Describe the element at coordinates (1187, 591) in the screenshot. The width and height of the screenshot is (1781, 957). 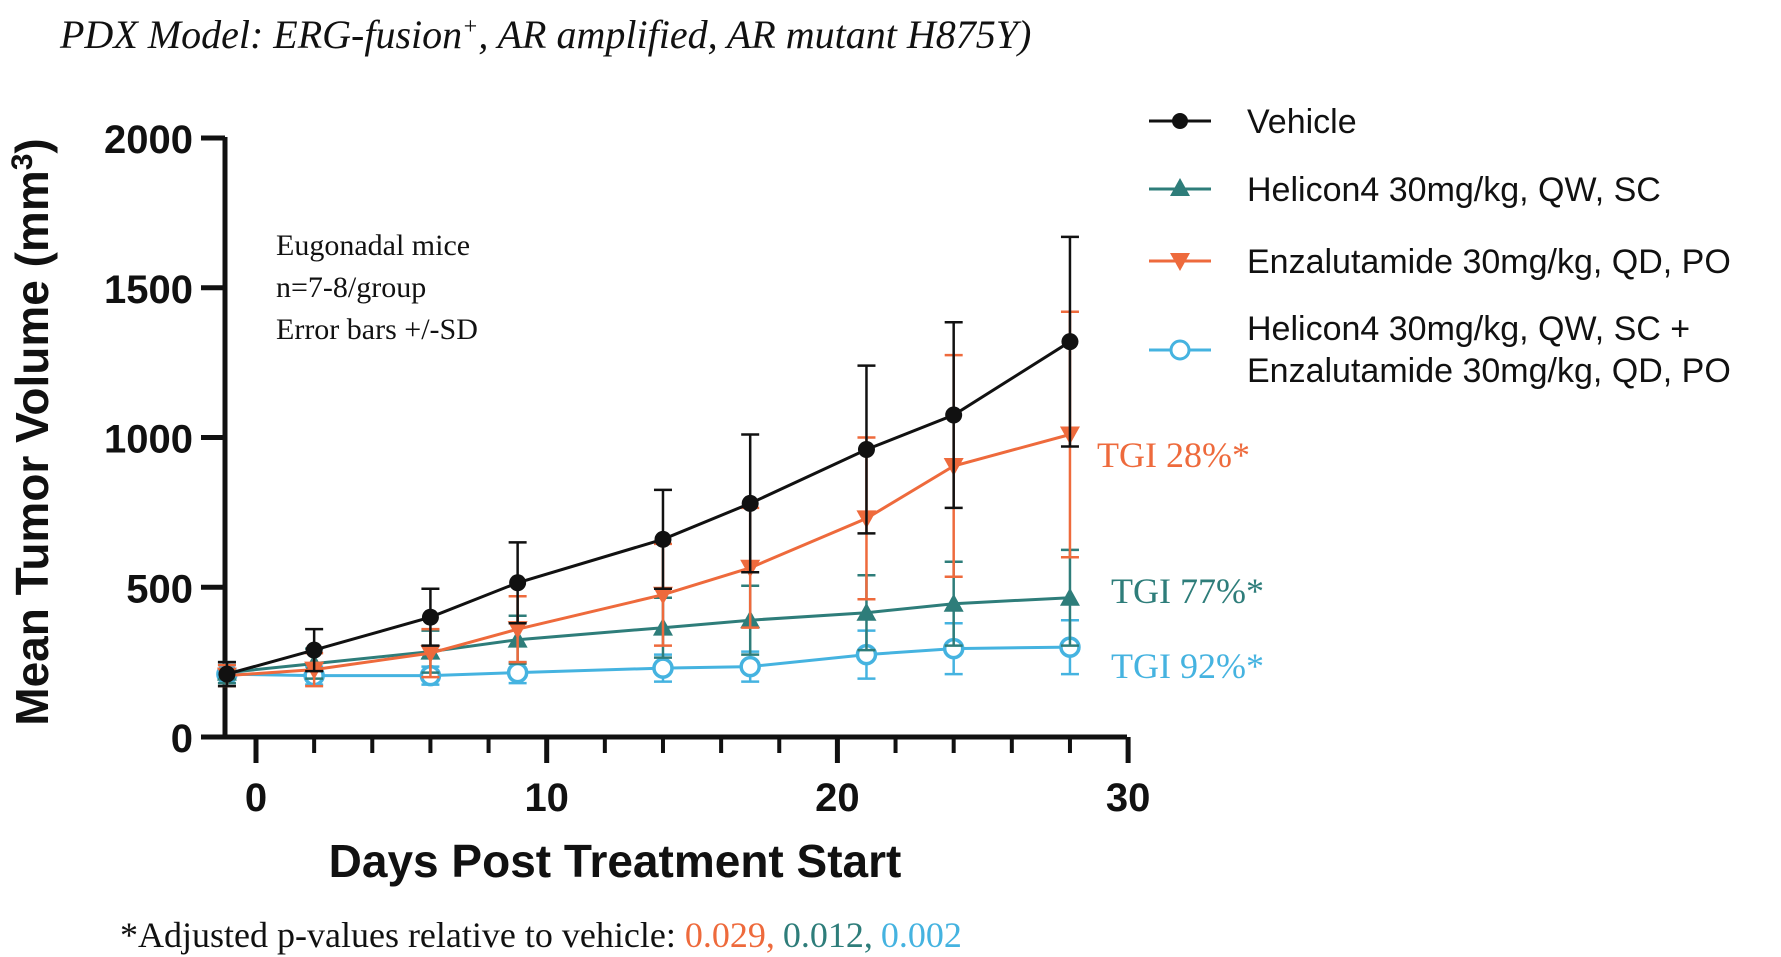
I see `tgi-label-helicon4: TGI 77%*` at that location.